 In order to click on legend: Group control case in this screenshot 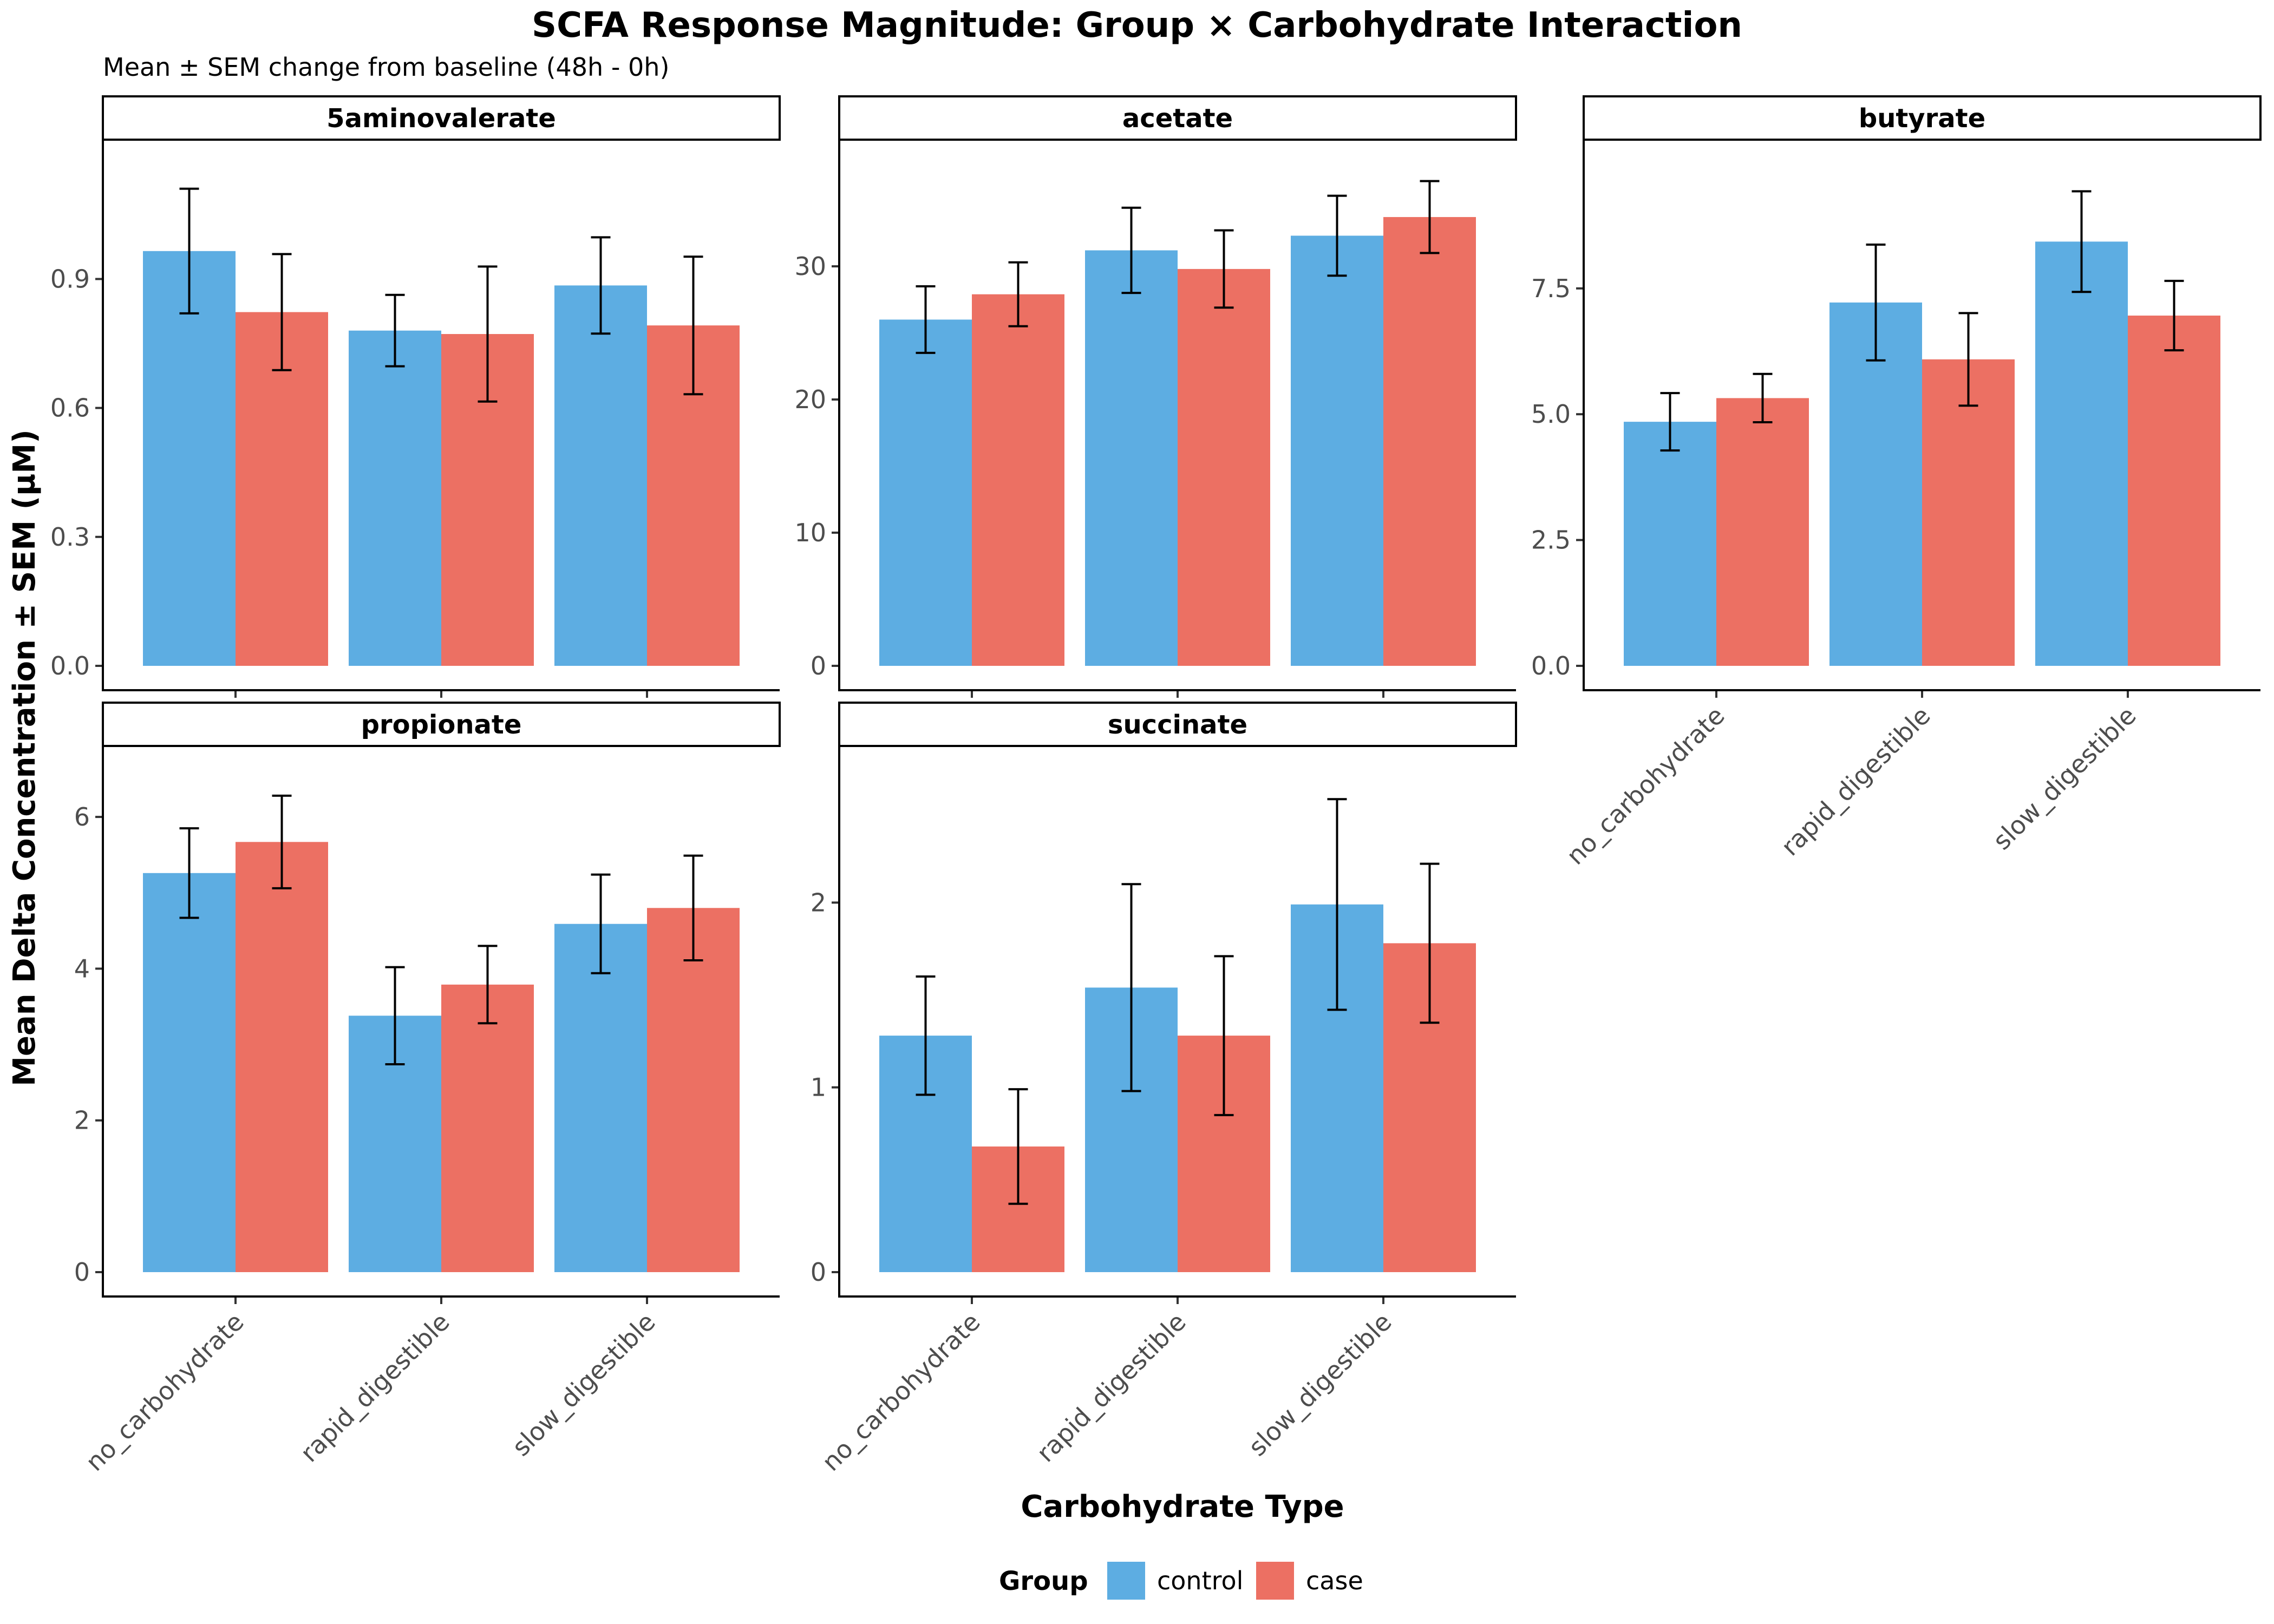, I will do `click(1181, 1581)`.